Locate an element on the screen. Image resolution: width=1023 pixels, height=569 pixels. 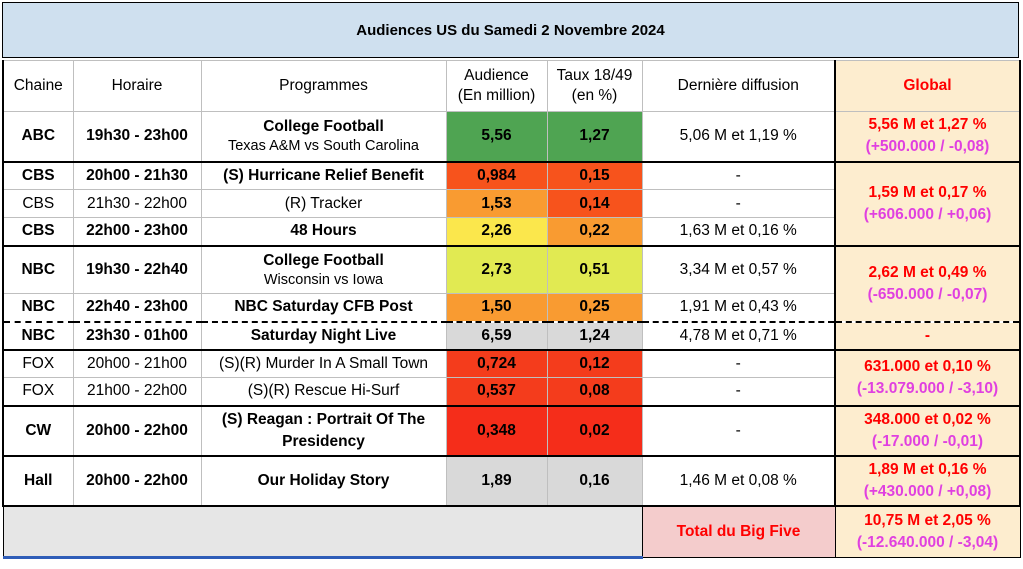
header-taux-line1: Taux 18/49 is located at coordinates (594, 75).